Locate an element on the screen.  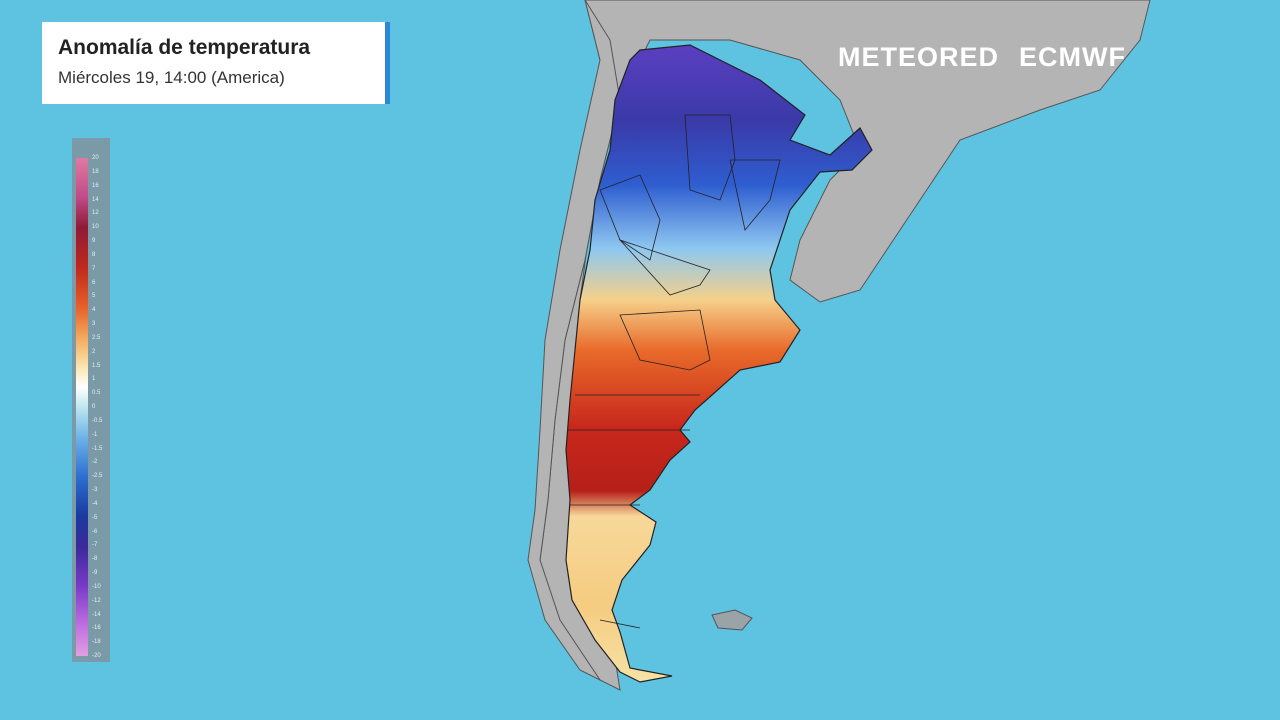
legend-label: -0.5 is located at coordinates (97, 420).